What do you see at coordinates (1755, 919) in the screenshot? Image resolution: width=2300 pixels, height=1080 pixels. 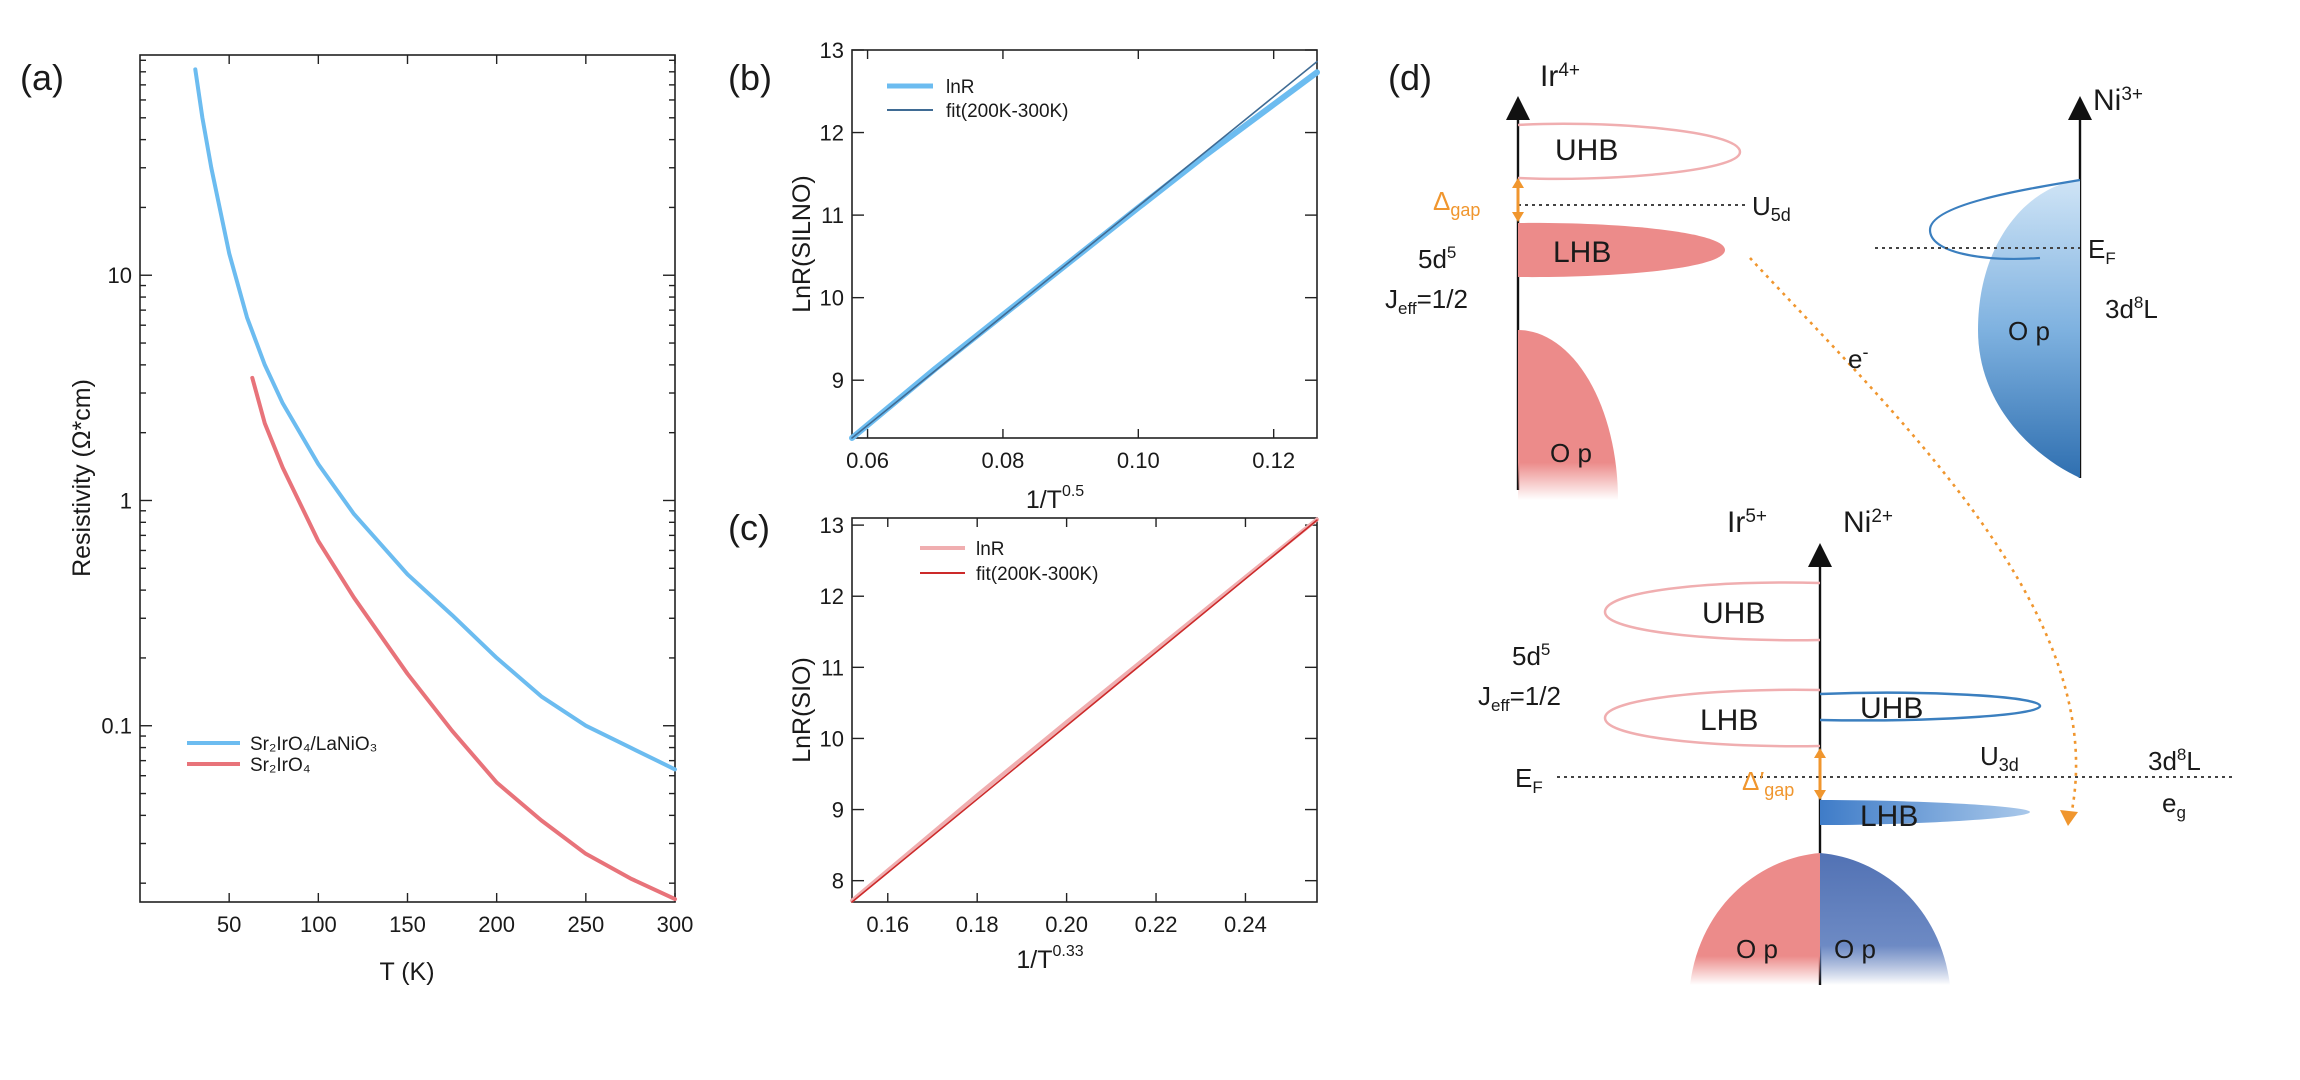 I see `op-band-ir5` at bounding box center [1755, 919].